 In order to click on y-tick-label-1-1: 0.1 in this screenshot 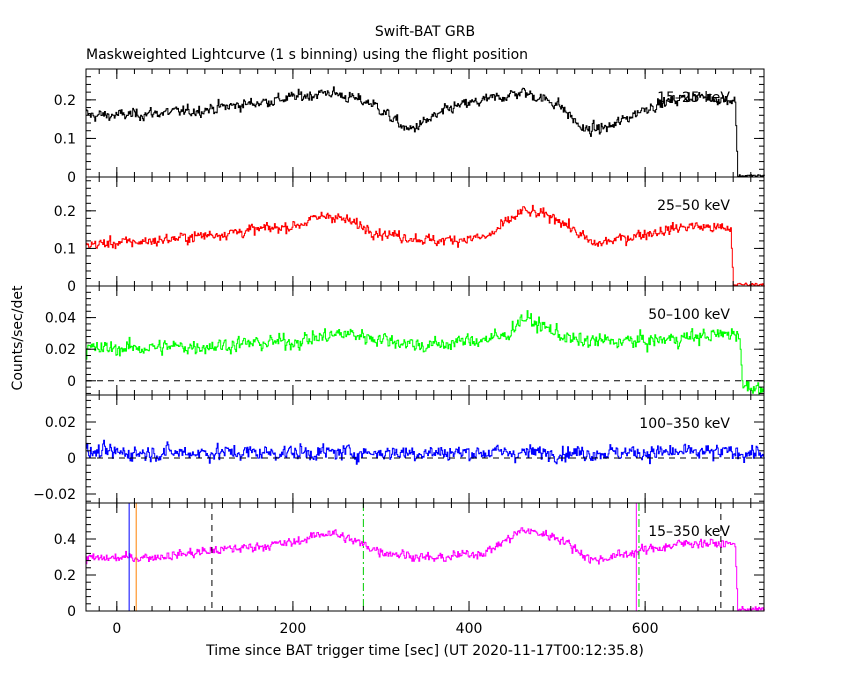, I will do `click(65, 249)`.